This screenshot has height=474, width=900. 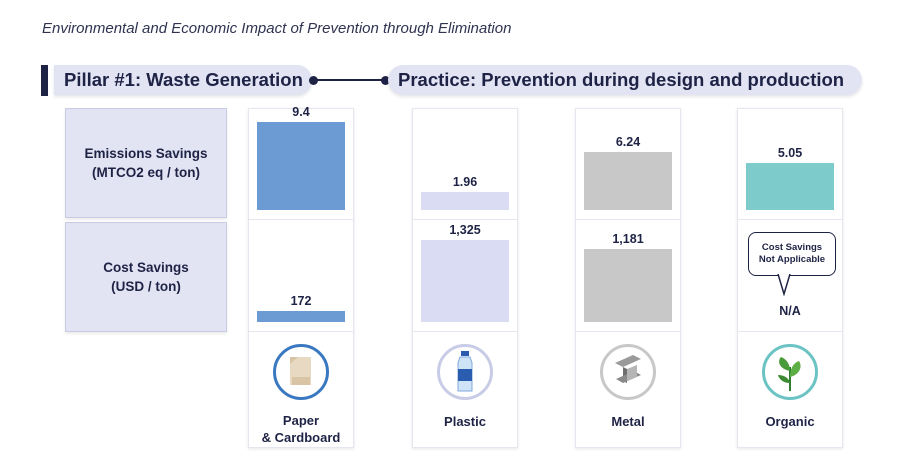 What do you see at coordinates (628, 181) in the screenshot?
I see `emissions-bar-metal` at bounding box center [628, 181].